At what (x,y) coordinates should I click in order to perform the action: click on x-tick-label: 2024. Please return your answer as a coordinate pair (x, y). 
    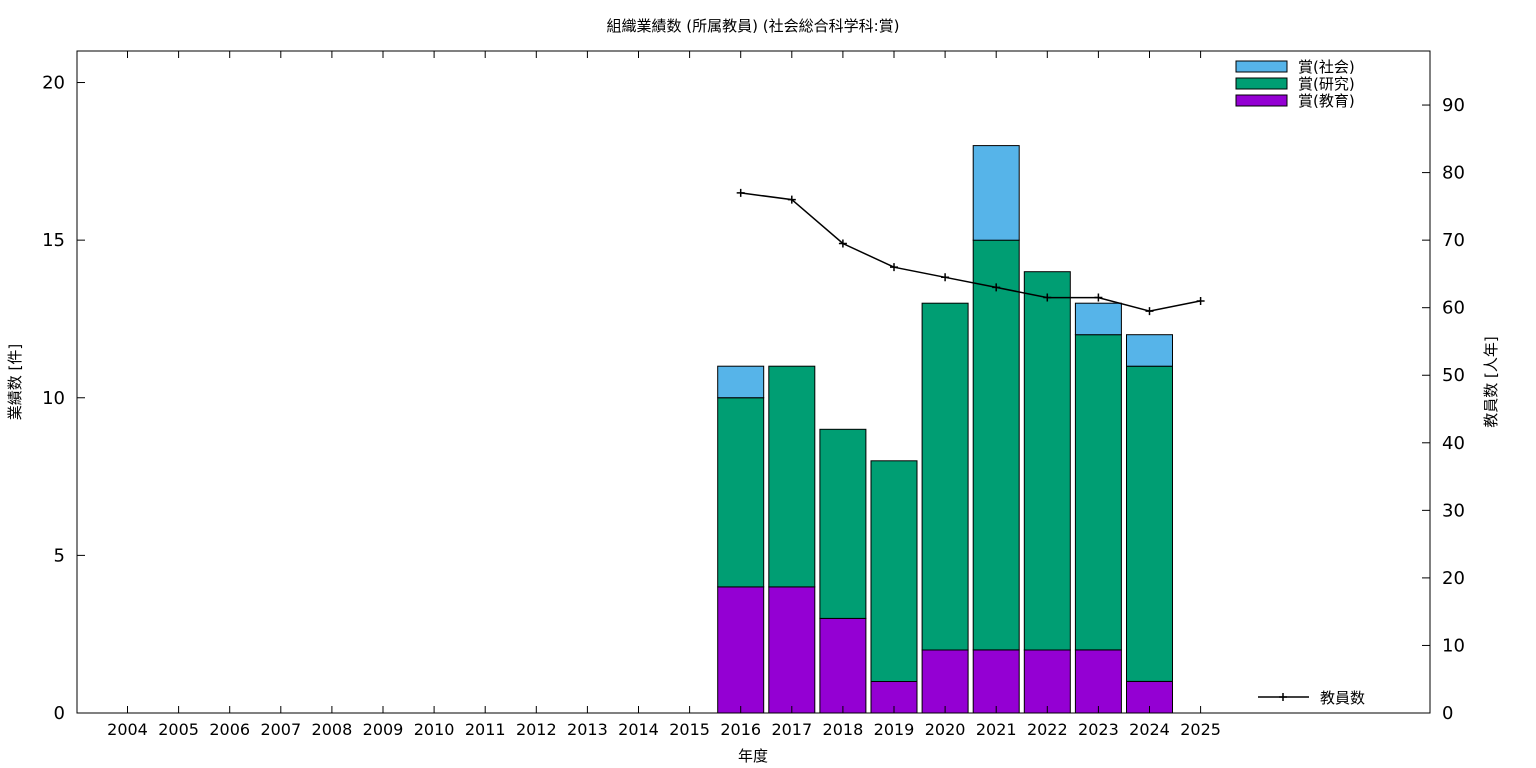
    Looking at the image, I should click on (1149, 729).